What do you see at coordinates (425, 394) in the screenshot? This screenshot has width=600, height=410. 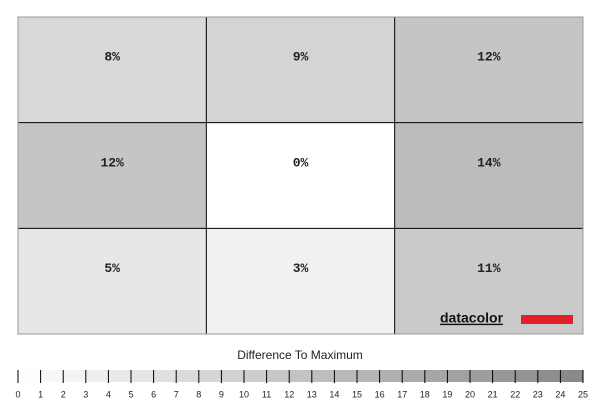 I see `colorbar-tick-label: 18` at bounding box center [425, 394].